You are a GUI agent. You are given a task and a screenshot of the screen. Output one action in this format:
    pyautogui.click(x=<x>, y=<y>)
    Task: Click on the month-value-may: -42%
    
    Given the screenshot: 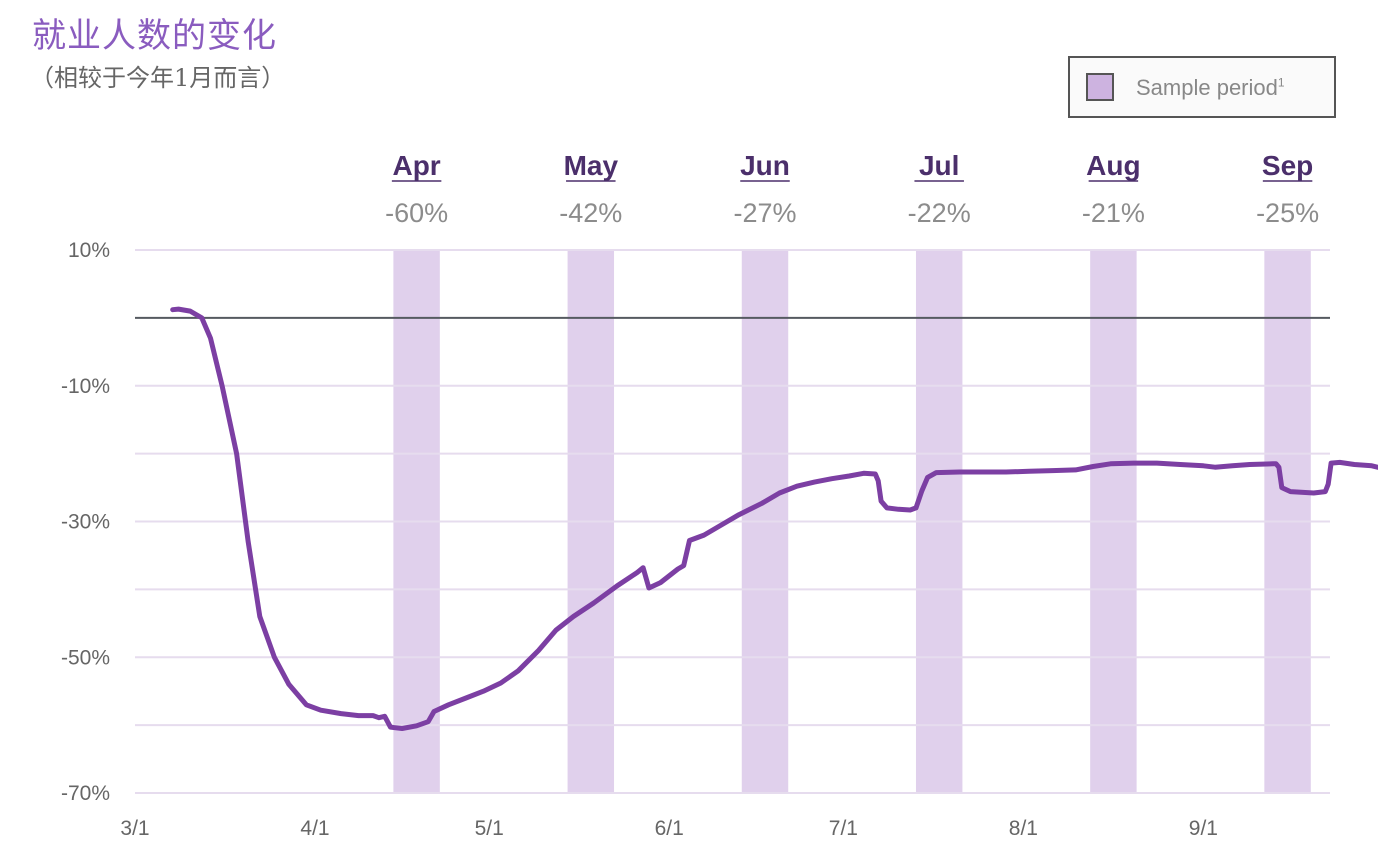 What is the action you would take?
    pyautogui.click(x=590, y=213)
    